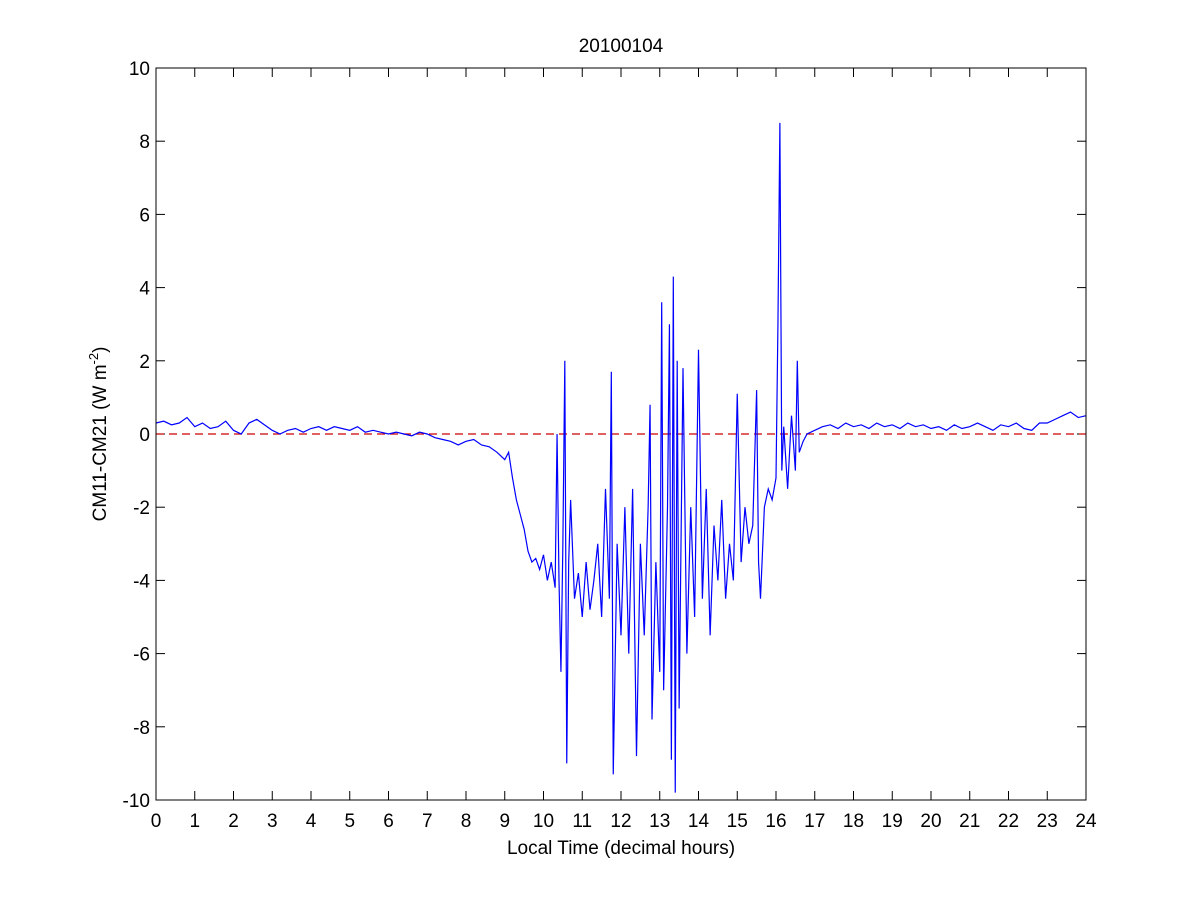  Describe the element at coordinates (620, 821) in the screenshot. I see `x-tick-label: 12` at that location.